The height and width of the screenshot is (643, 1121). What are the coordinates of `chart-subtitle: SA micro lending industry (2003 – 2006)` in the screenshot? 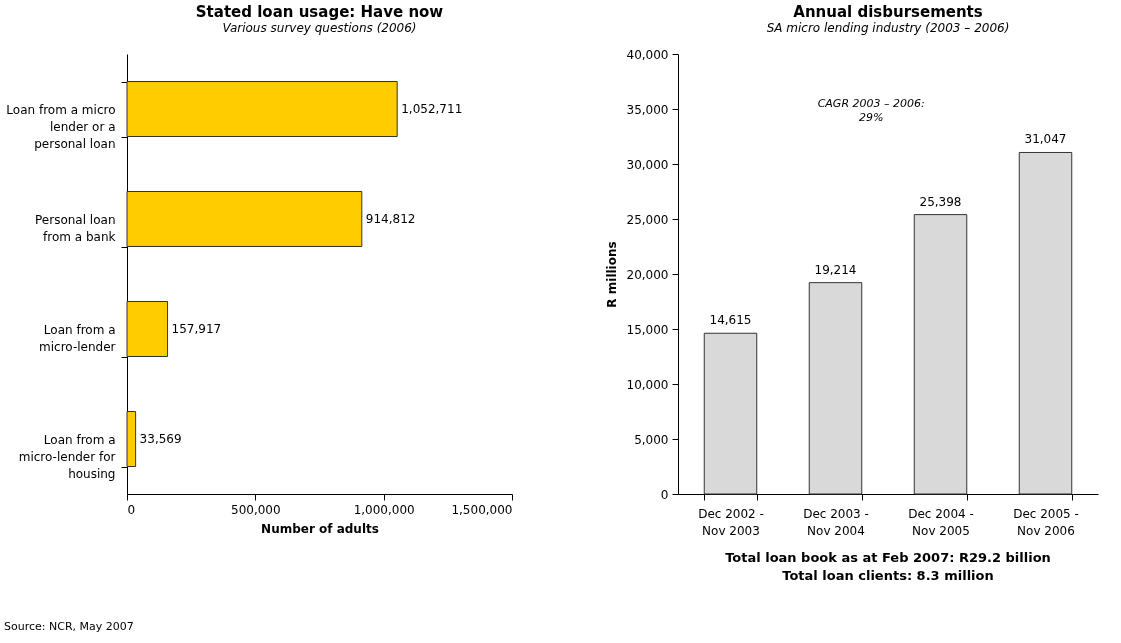 It's located at (888, 28).